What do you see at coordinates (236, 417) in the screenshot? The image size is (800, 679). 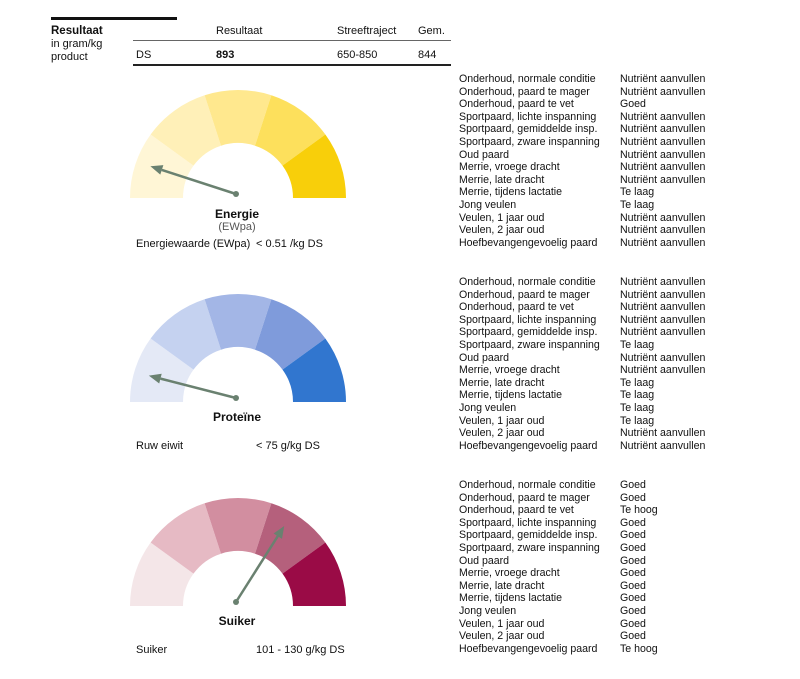 I see `proteine-label: Proteïne` at bounding box center [236, 417].